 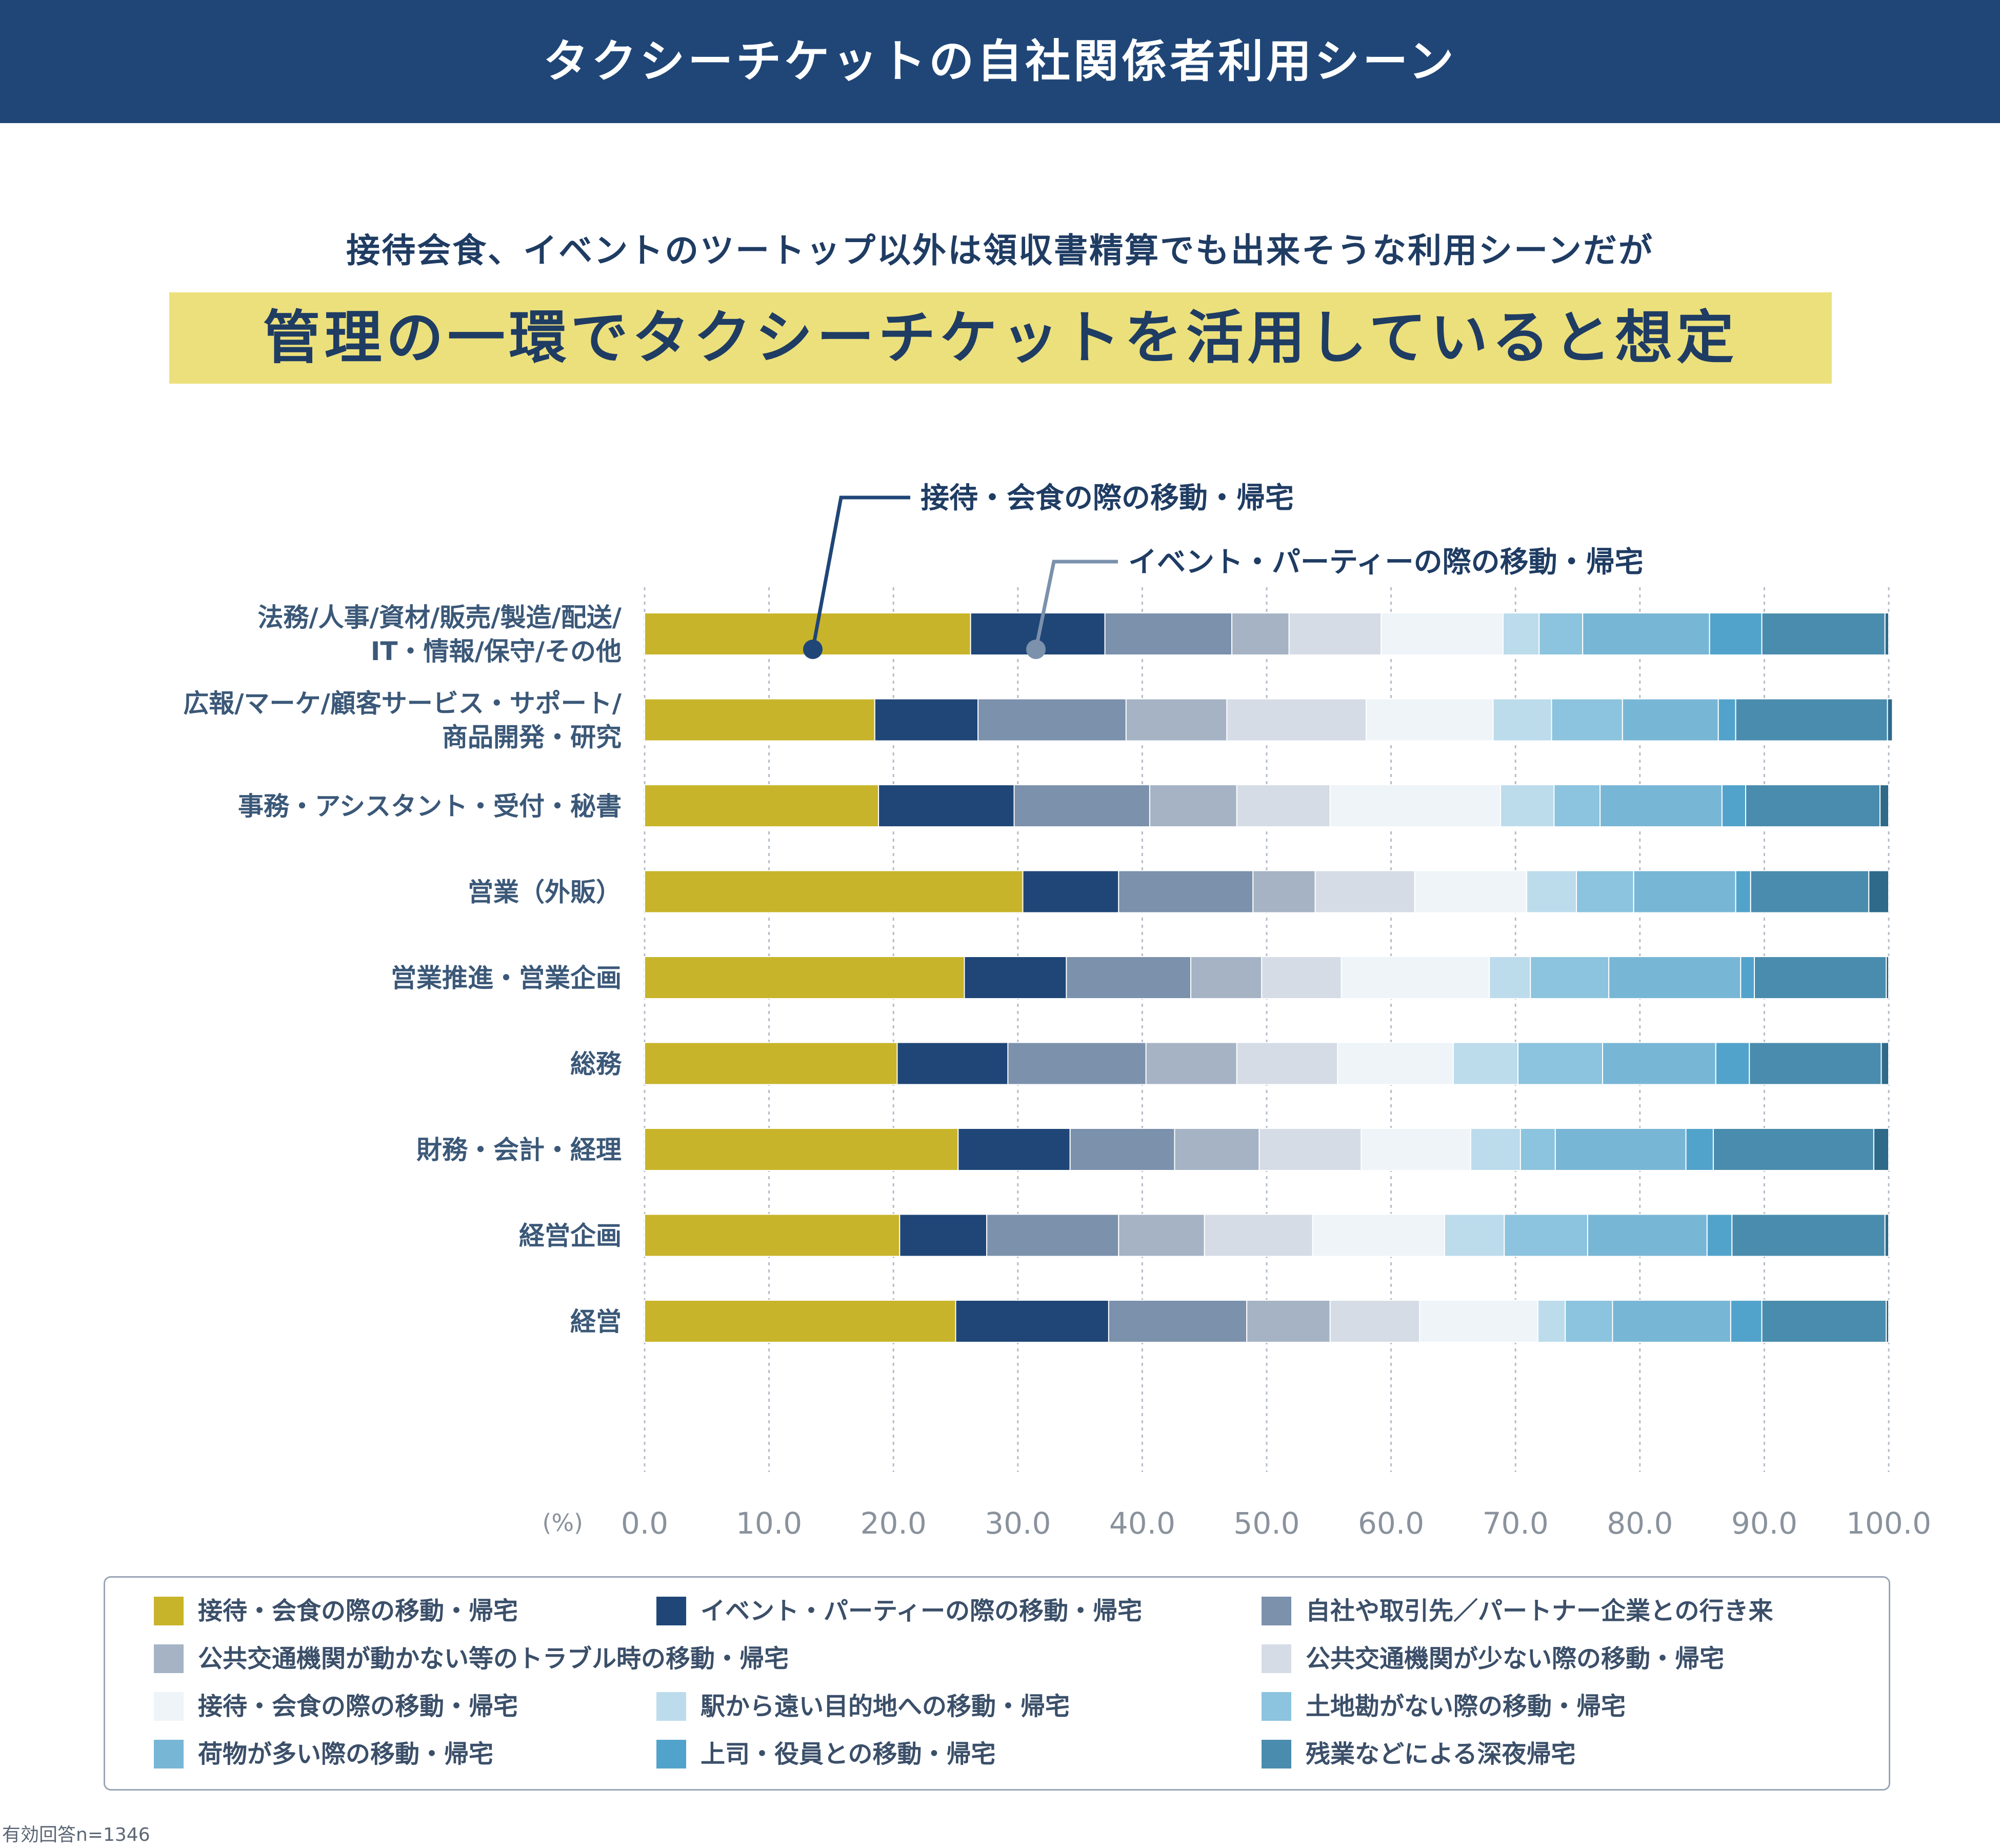 I want to click on page-title: タクシーチケットの自社関係者利用シーン, so click(x=1000, y=61).